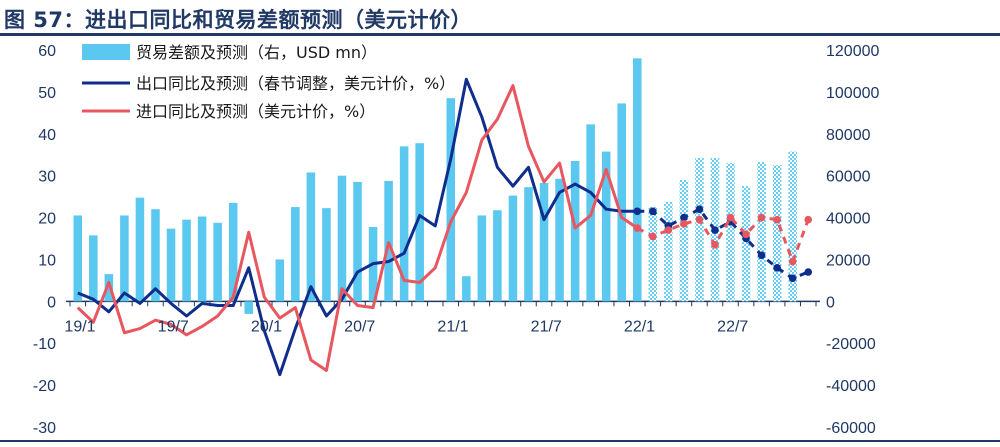  What do you see at coordinates (851, 344) in the screenshot?
I see `y-right-tick-label: -20000` at bounding box center [851, 344].